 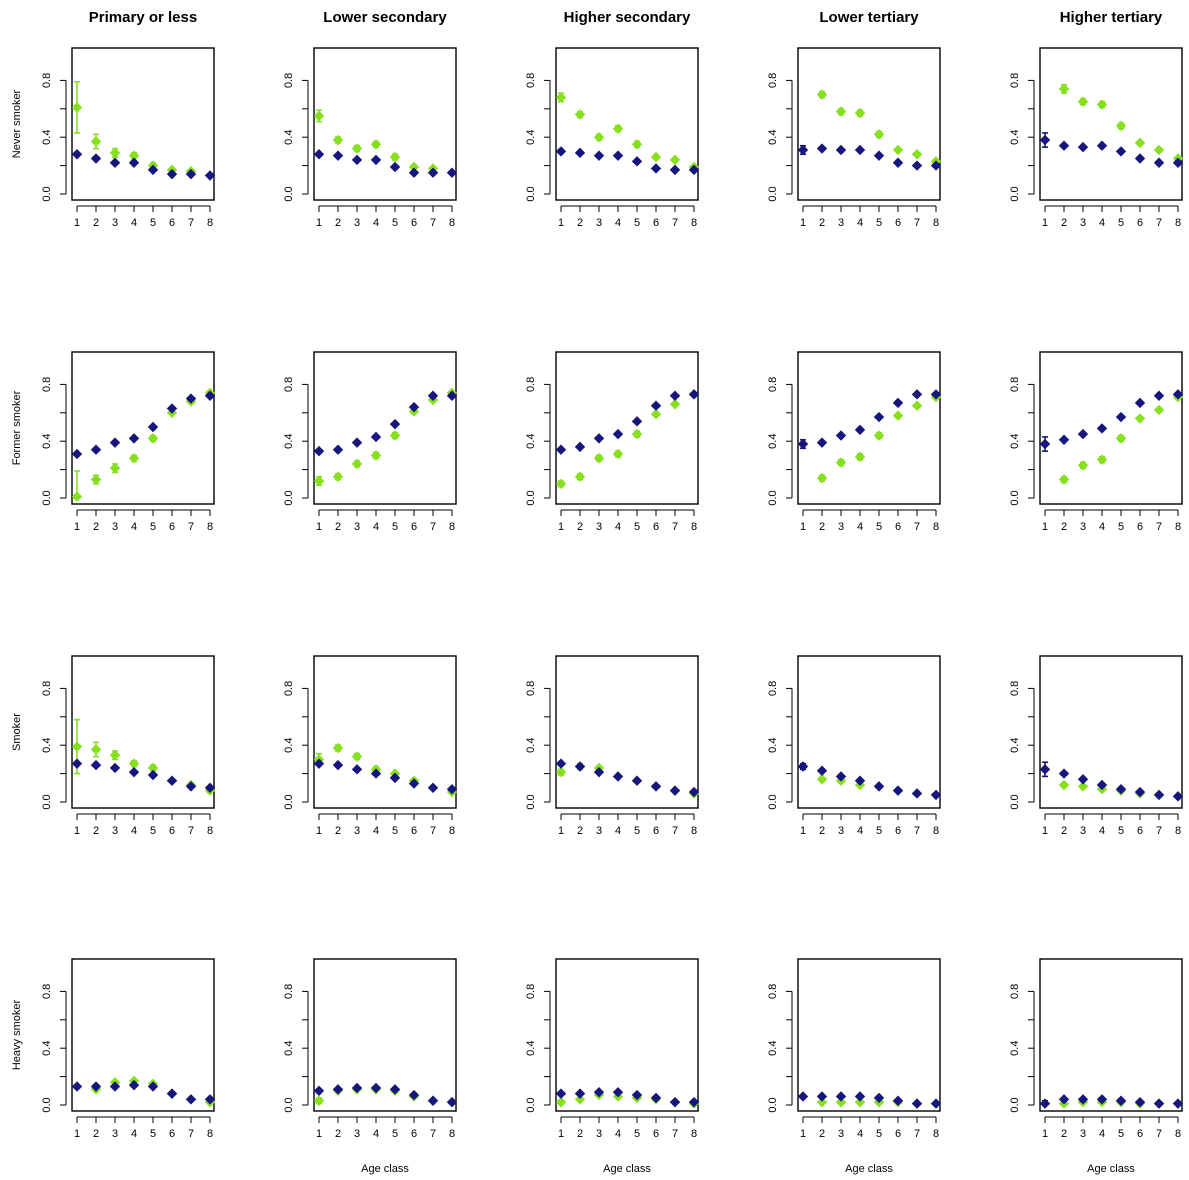 What do you see at coordinates (854, 746) in the screenshot?
I see `panel-3-4: 0.0 0.4 0.8 1 2 3 4 5 6 7 8` at bounding box center [854, 746].